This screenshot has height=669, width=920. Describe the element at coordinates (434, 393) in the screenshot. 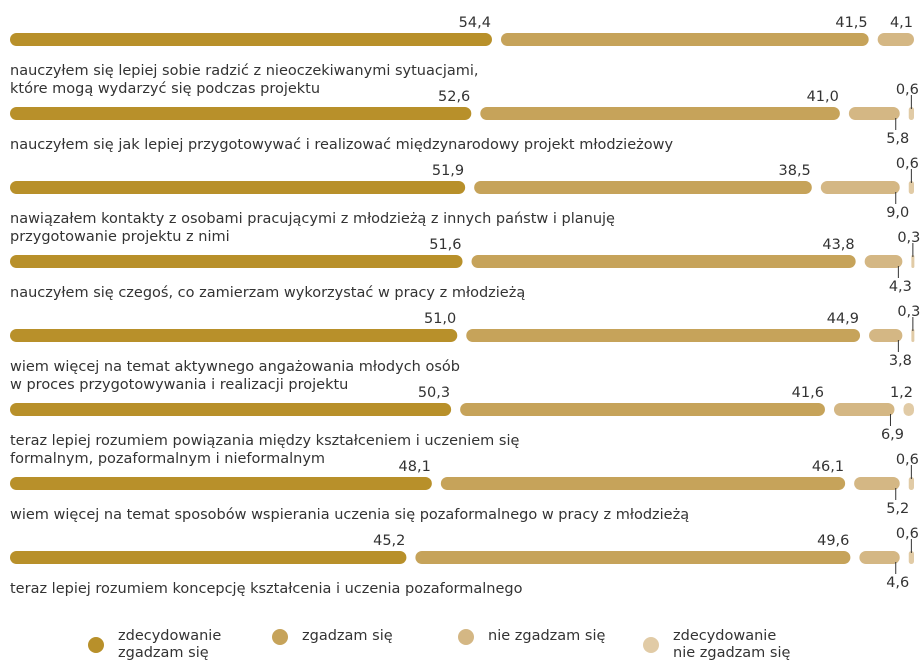

I see `value-label-strongly-agree: 50,3` at that location.